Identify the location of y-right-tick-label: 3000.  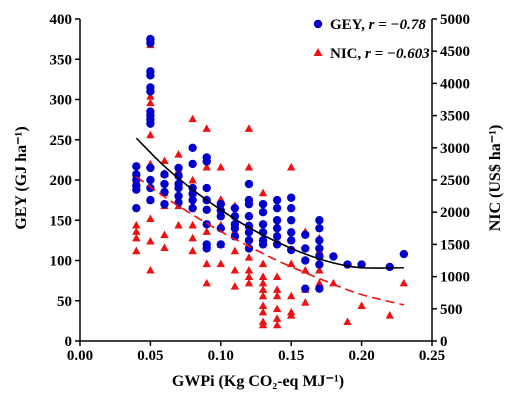
(455, 149).